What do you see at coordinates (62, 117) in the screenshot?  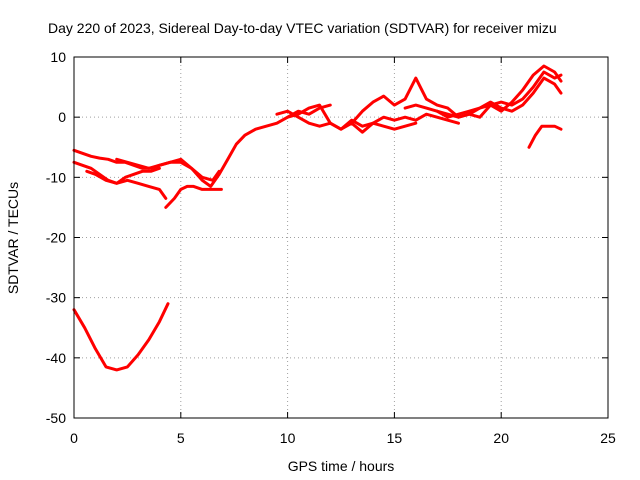 I see `y-tick-label: 0` at bounding box center [62, 117].